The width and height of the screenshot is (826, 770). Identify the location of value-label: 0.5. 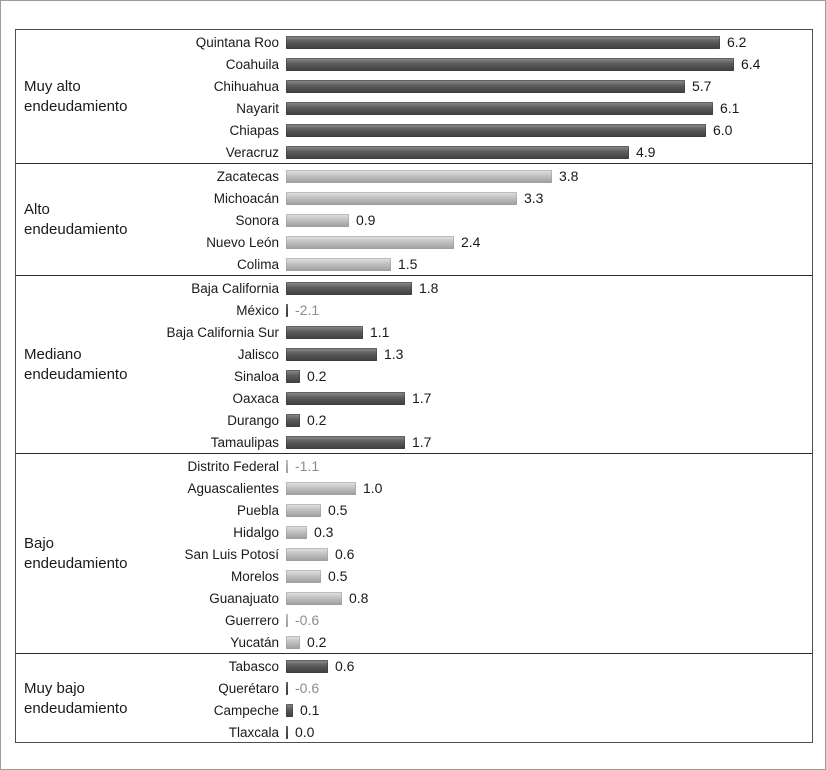
(338, 510).